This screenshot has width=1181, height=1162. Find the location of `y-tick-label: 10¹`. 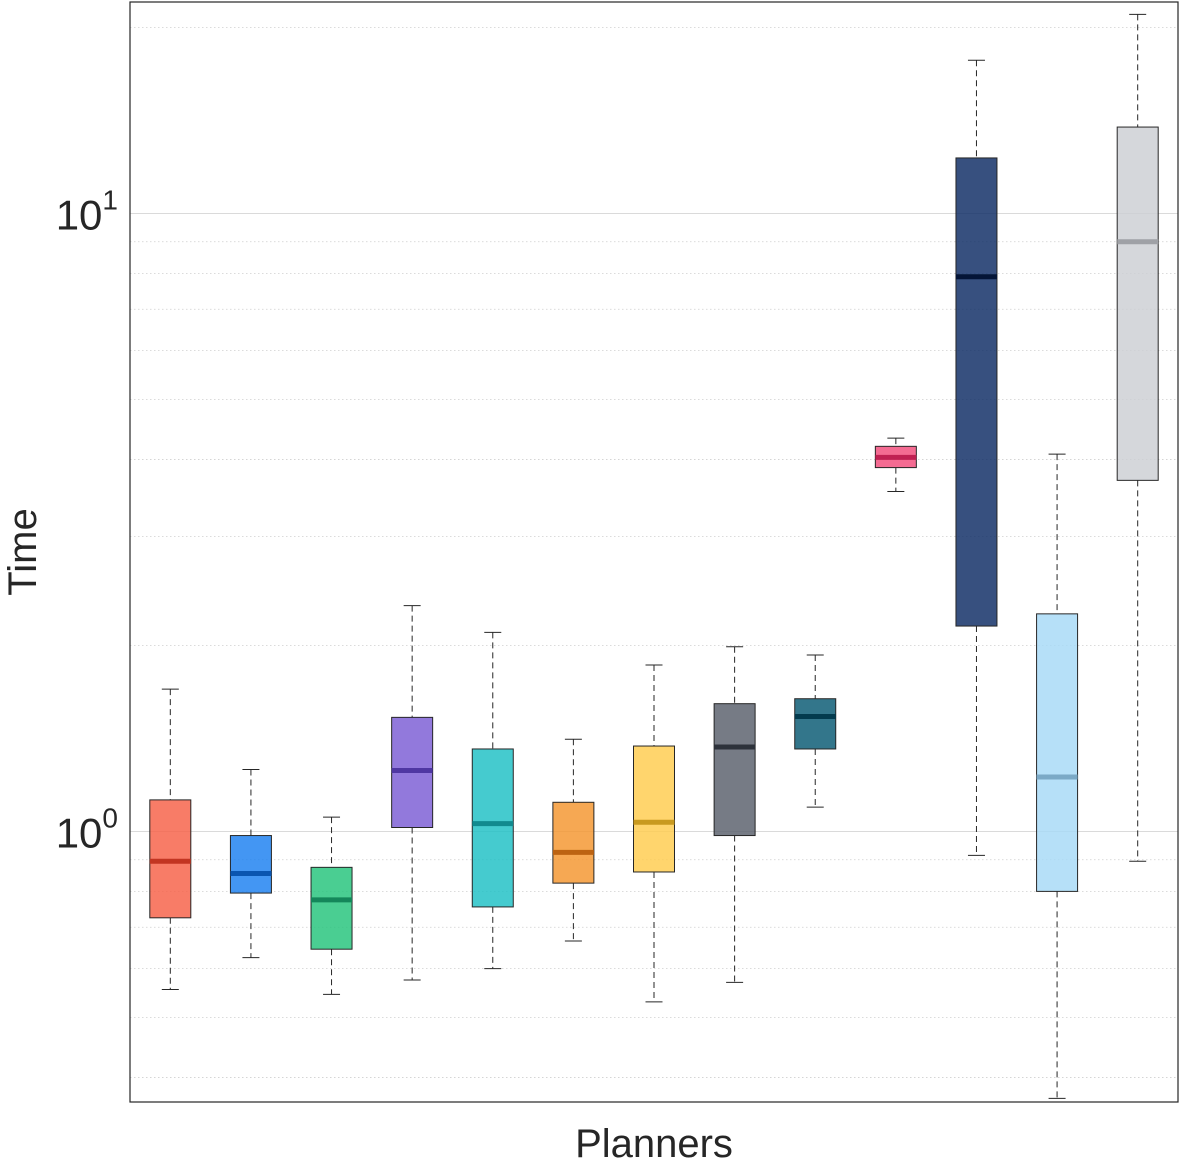

y-tick-label: 10¹ is located at coordinates (87, 212).